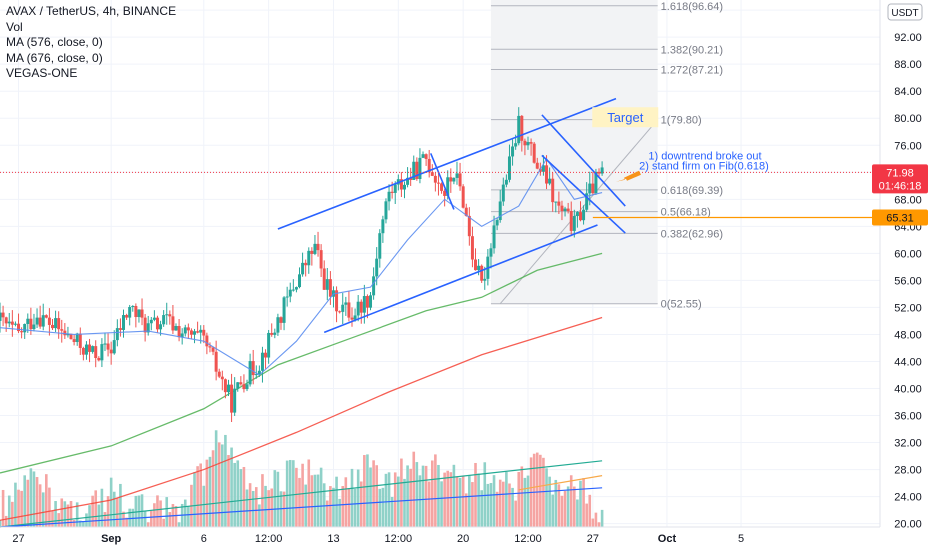 The height and width of the screenshot is (555, 932). Describe the element at coordinates (704, 167) in the screenshot. I see `annotation-line-2: 2) stand firm on Fib(0.618)` at that location.